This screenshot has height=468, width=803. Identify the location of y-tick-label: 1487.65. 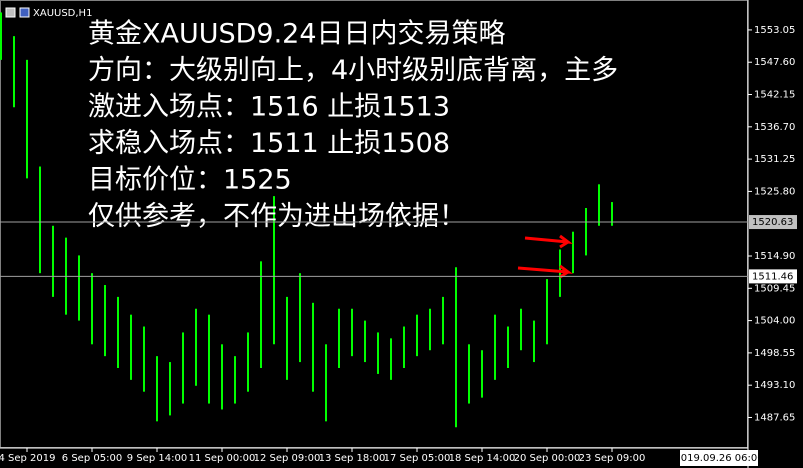
(774, 417).